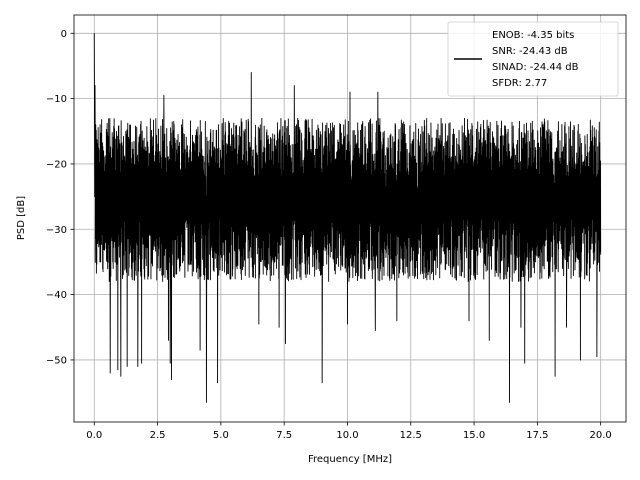  What do you see at coordinates (530, 51) in the screenshot?
I see `legend-label-snr: SNR: -24.43 dB` at bounding box center [530, 51].